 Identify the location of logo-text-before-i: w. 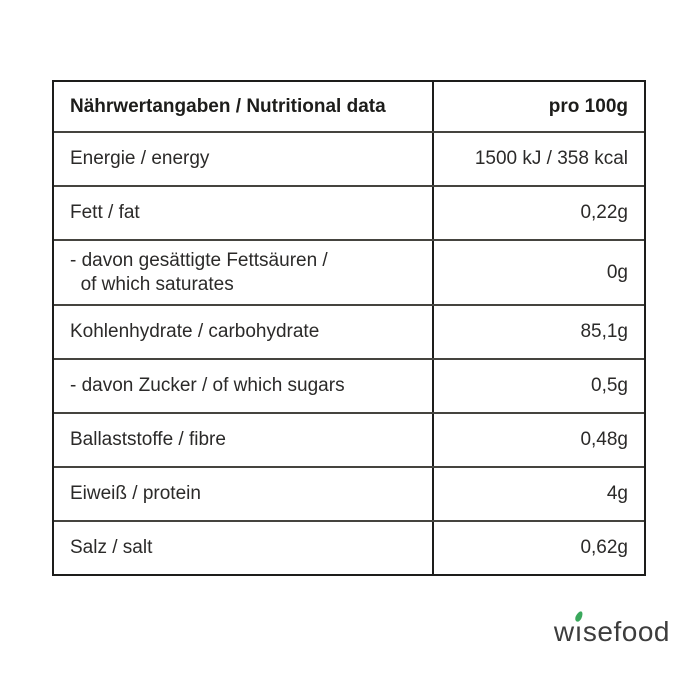
(564, 631).